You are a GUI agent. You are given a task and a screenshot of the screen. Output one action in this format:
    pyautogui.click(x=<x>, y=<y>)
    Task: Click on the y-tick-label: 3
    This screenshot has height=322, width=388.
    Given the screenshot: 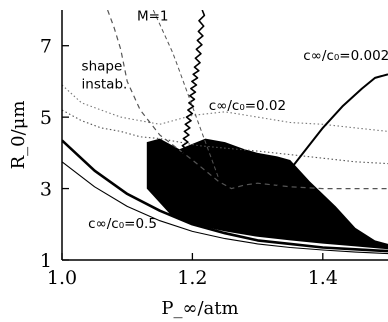 What is the action you would take?
    pyautogui.click(x=46, y=190)
    